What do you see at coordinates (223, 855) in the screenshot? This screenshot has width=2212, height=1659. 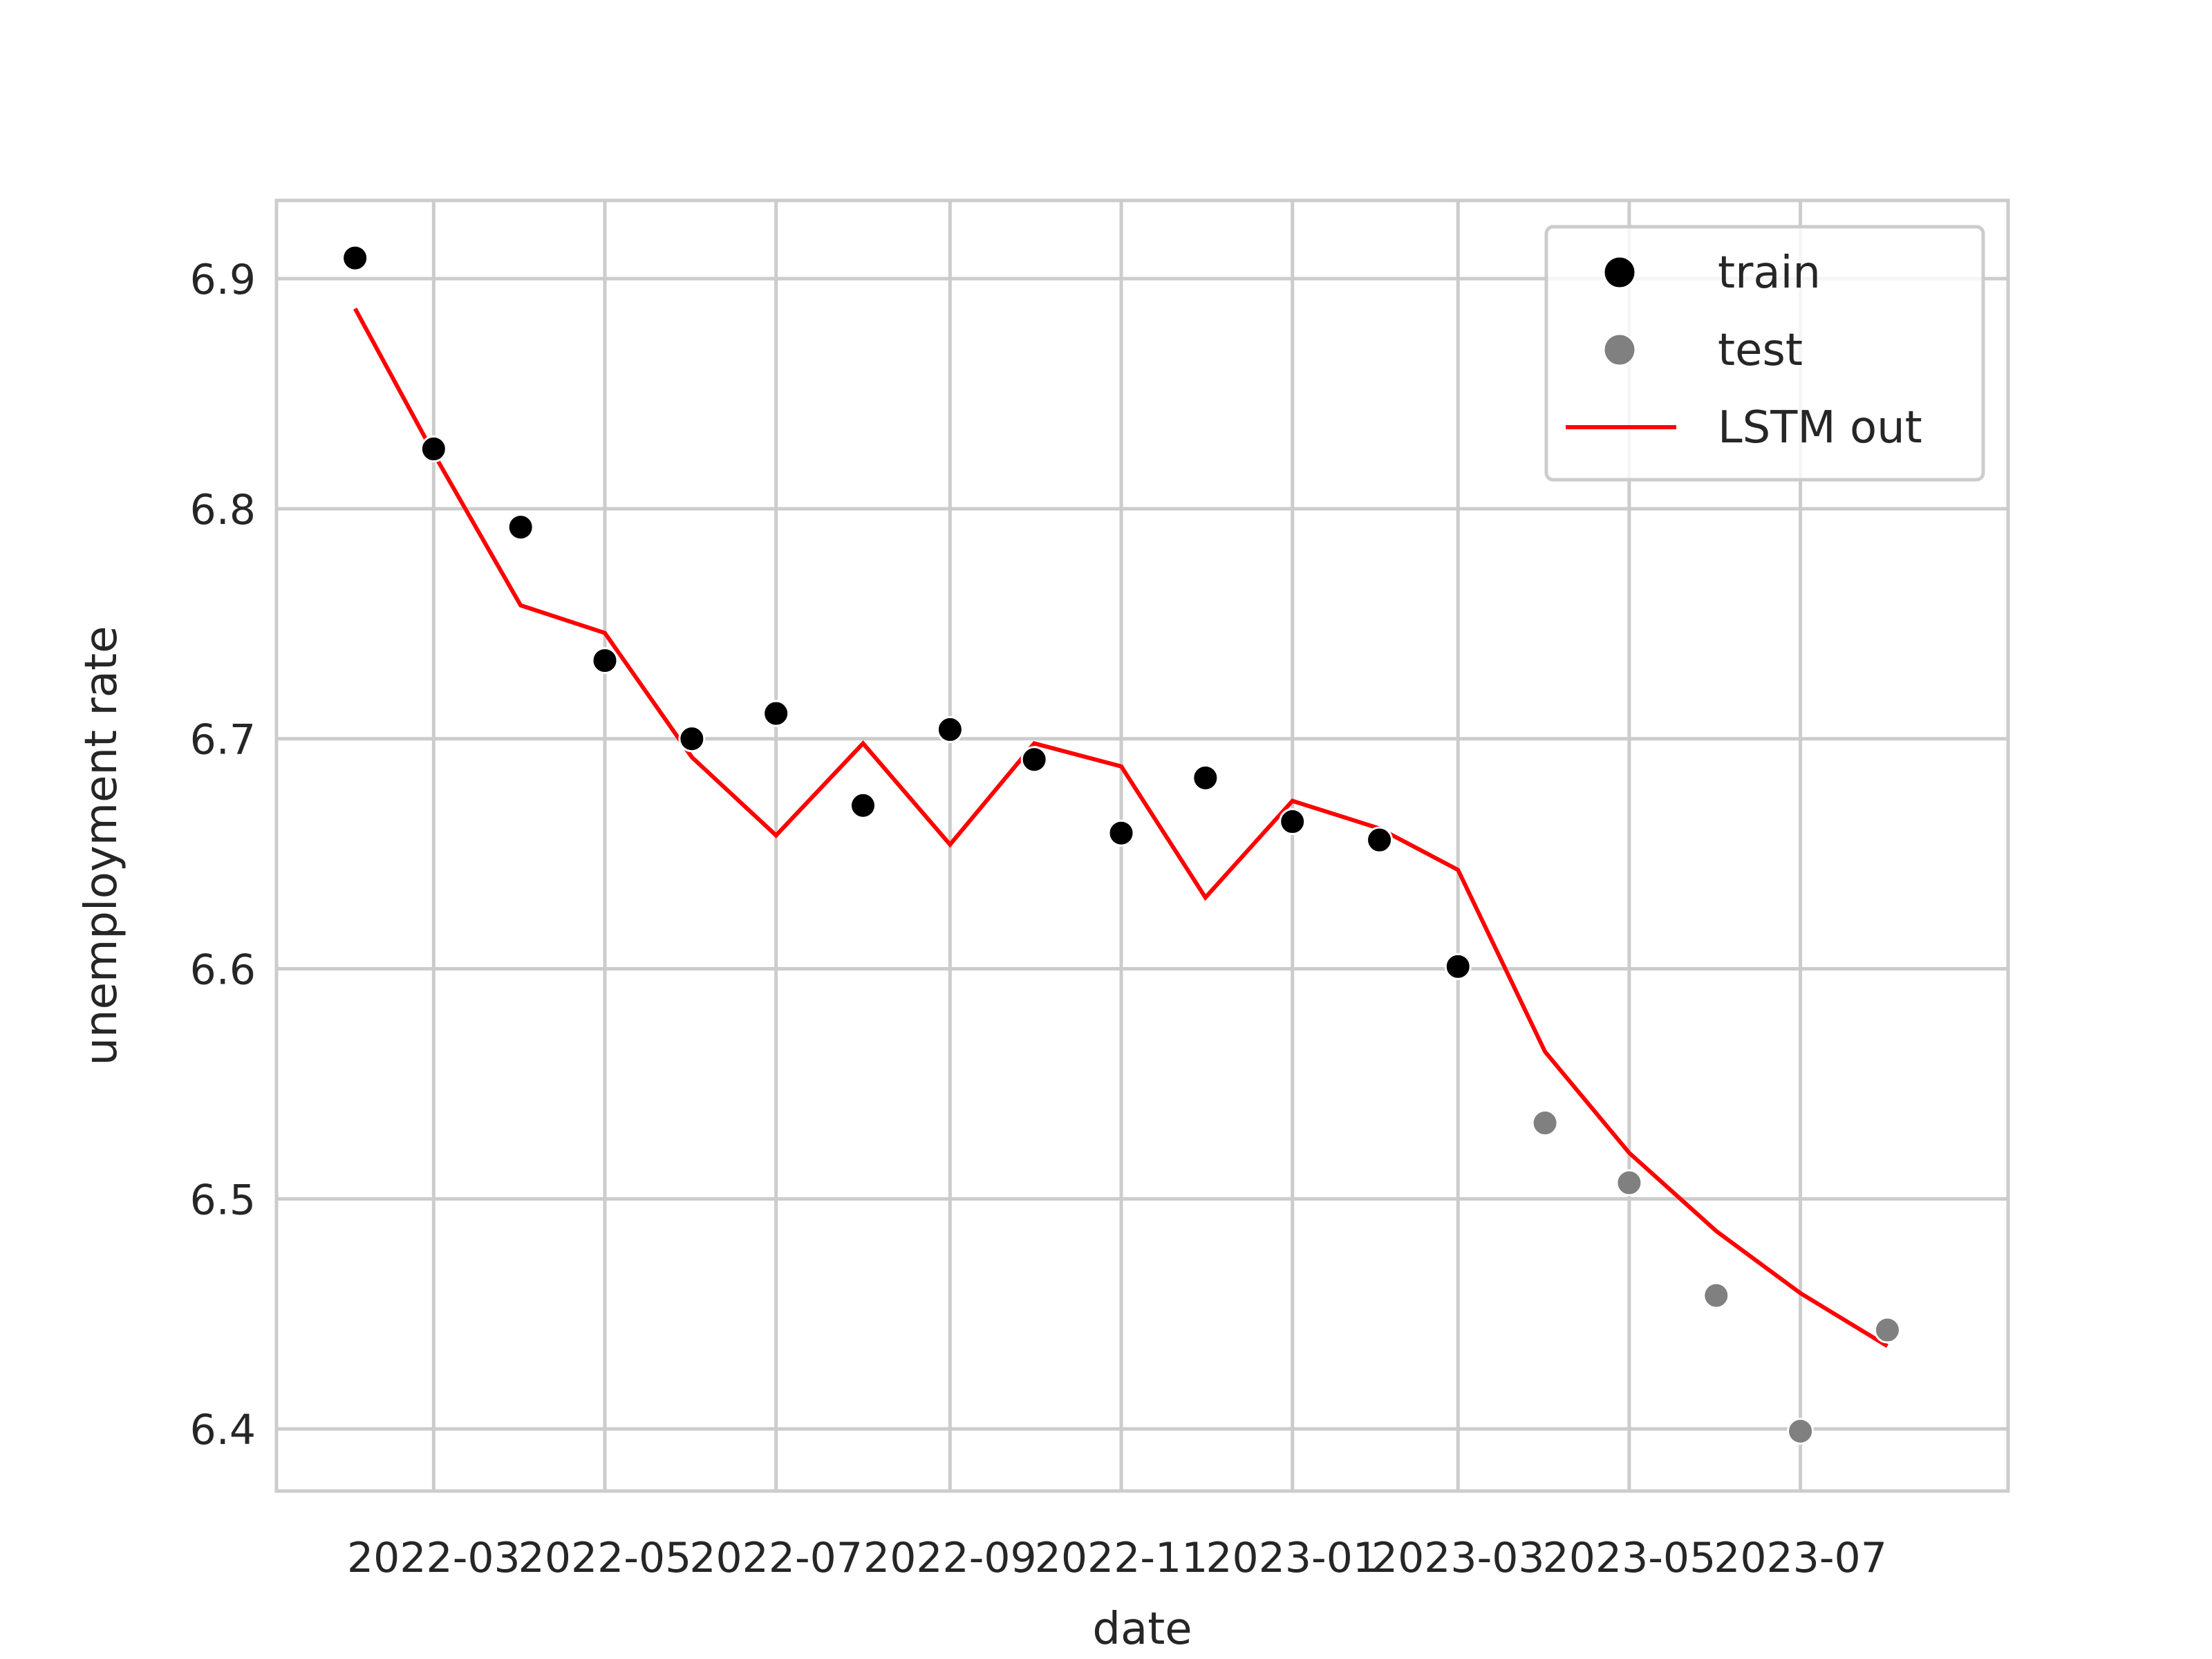 I see `y-tick-labels: 6.4 6.5 6.6 6.7 6.8 6.9` at bounding box center [223, 855].